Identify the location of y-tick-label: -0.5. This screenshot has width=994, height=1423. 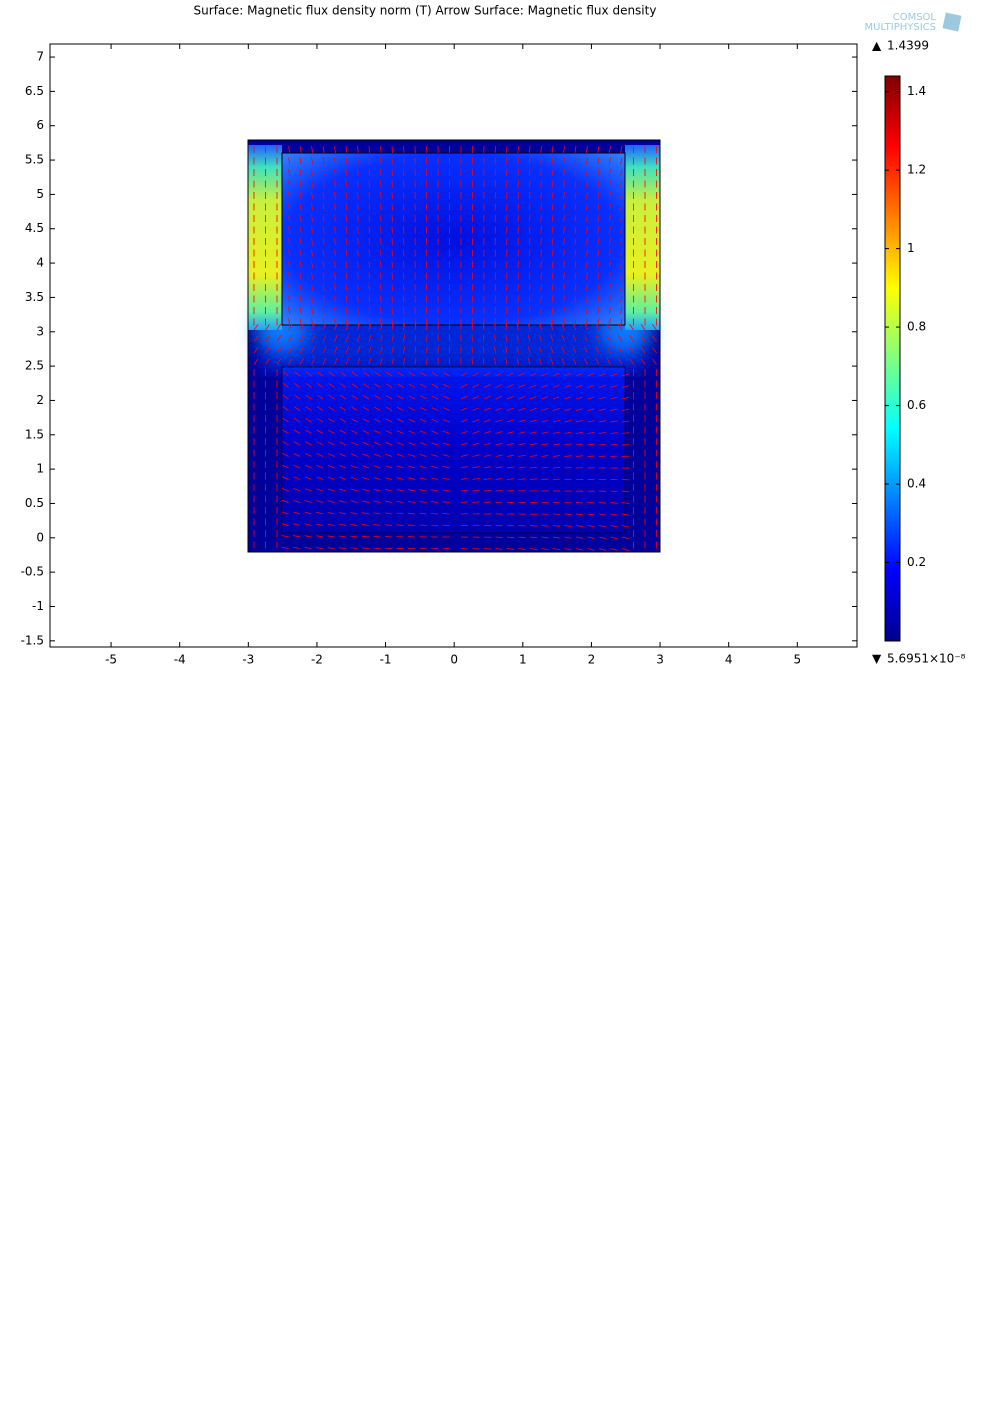
(32, 572).